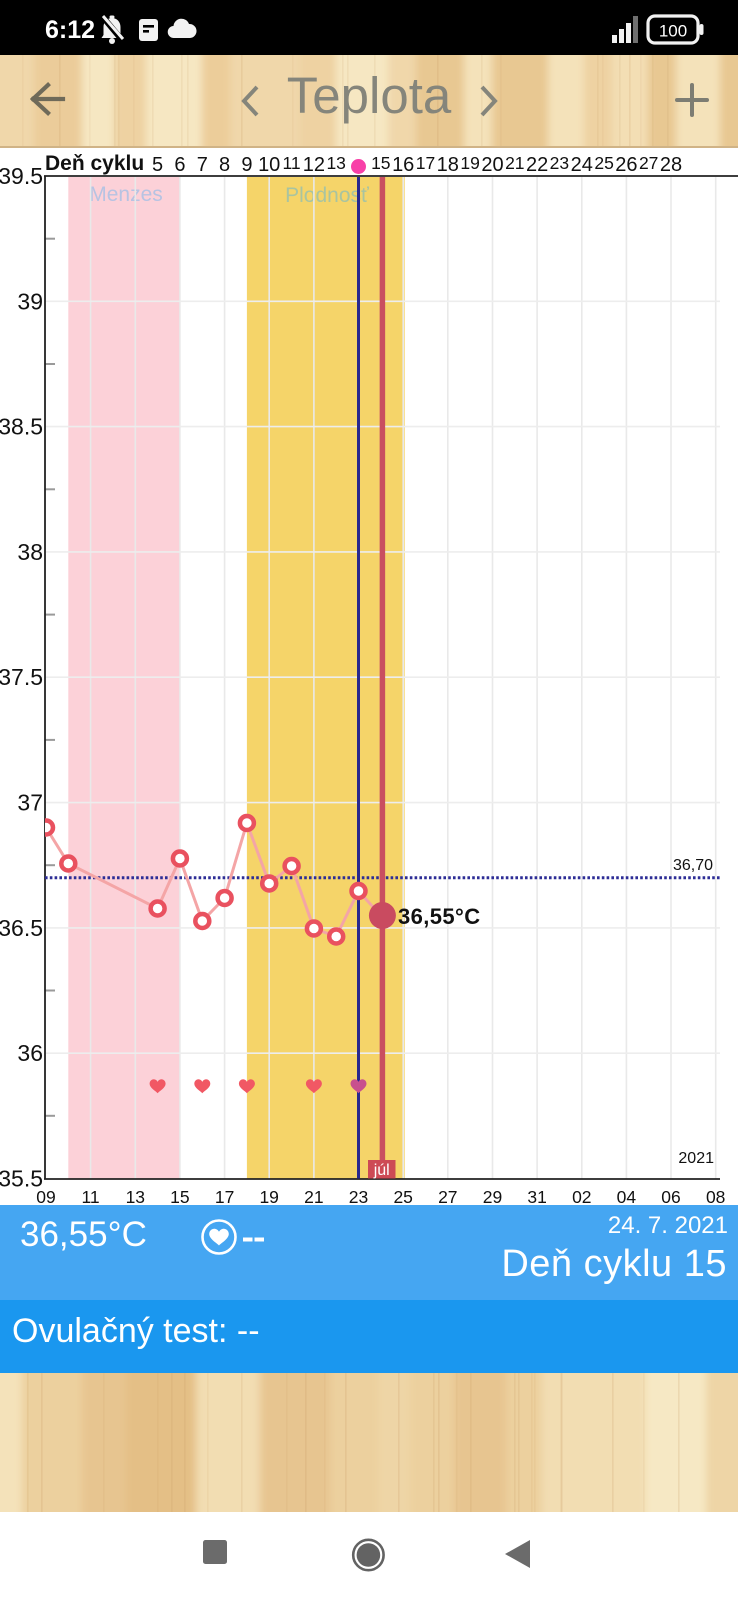 The width and height of the screenshot is (738, 1600). Describe the element at coordinates (327, 195) in the screenshot. I see `svg-text: Plodnosť` at that location.